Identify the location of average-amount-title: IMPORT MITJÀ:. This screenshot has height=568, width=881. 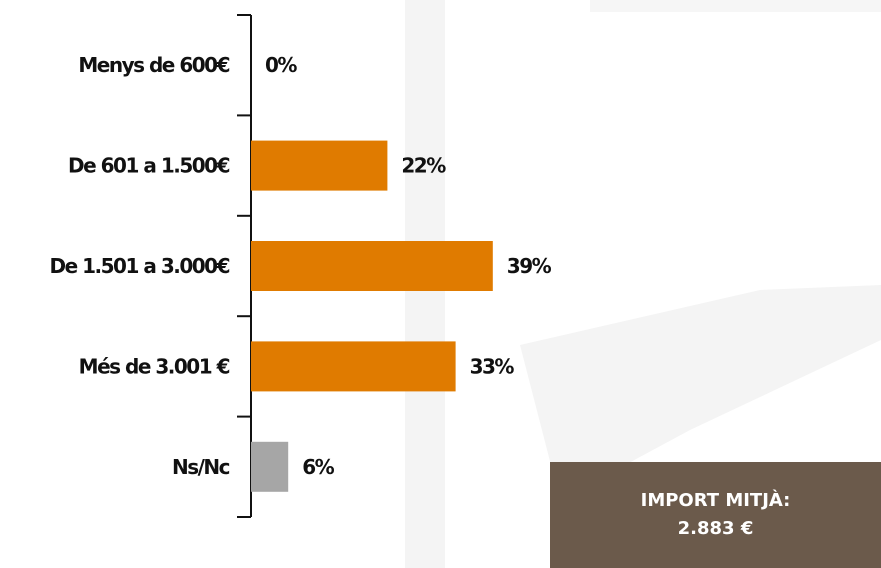
(715, 500).